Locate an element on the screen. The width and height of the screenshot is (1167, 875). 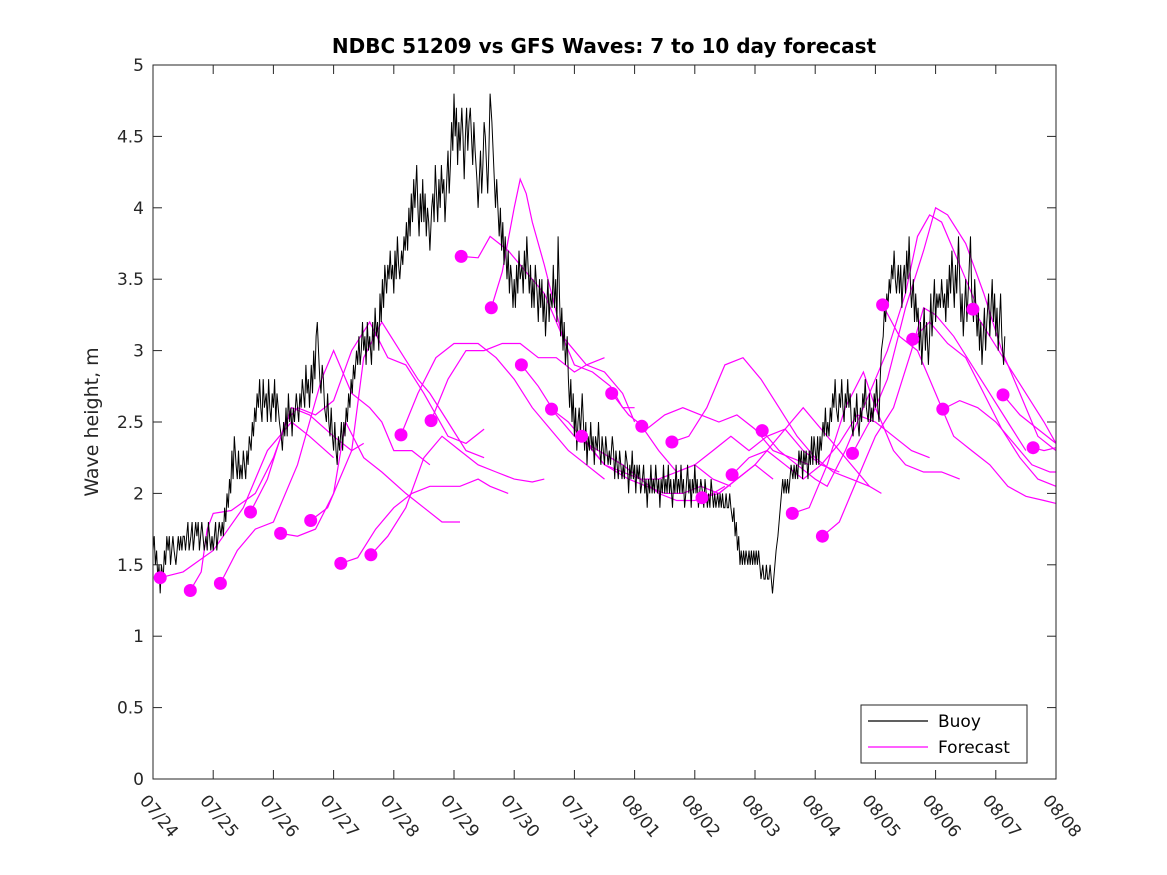
y-tick-label: 0.5 is located at coordinates (130, 709).